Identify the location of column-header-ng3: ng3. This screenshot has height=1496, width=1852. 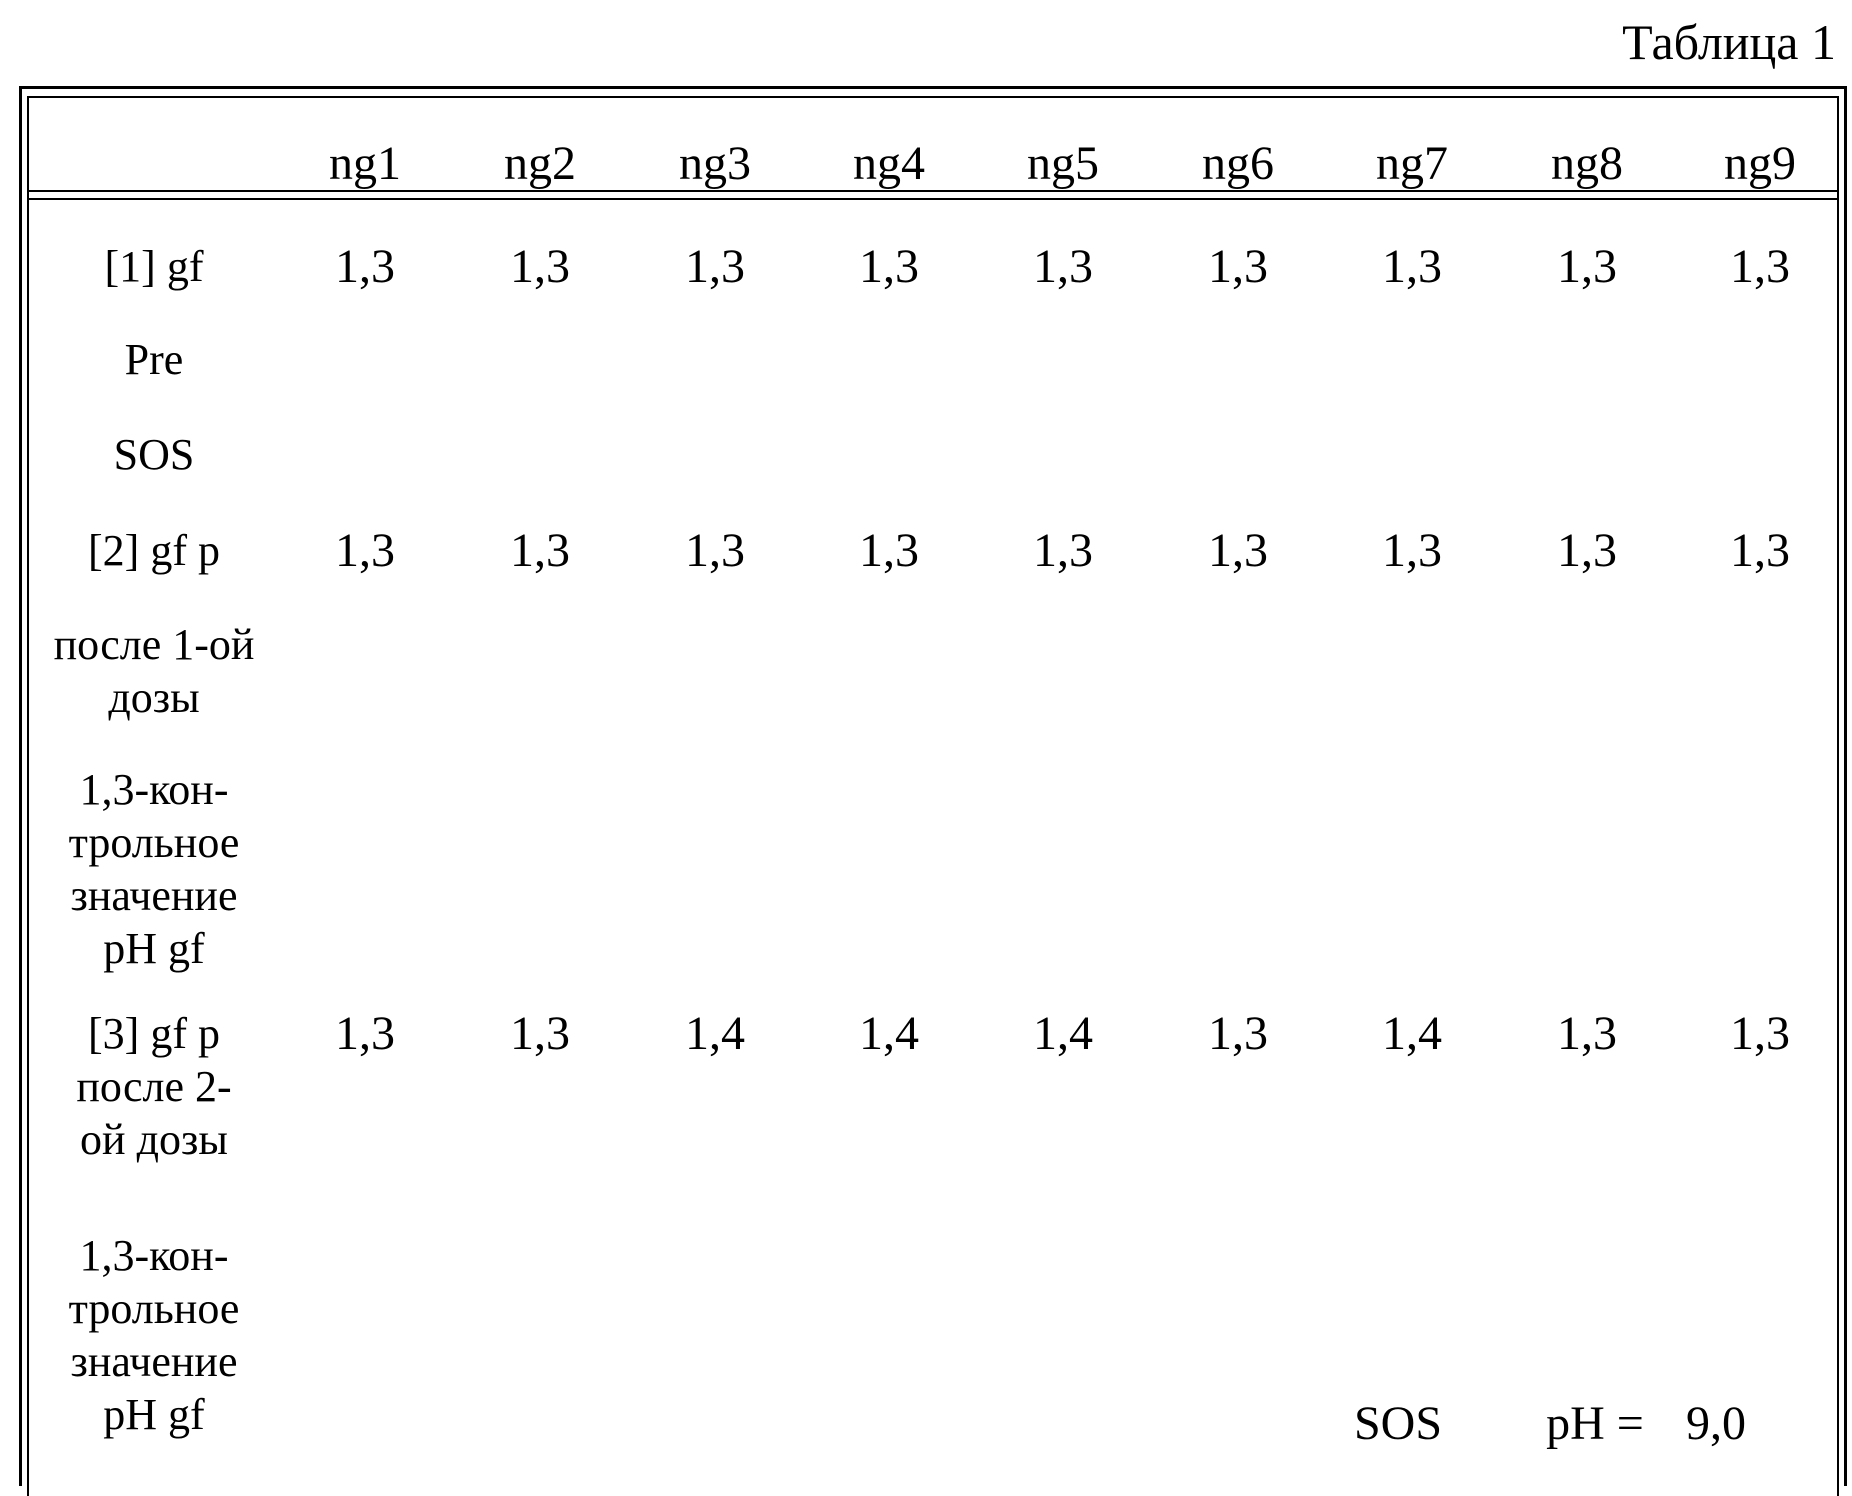
(715, 164).